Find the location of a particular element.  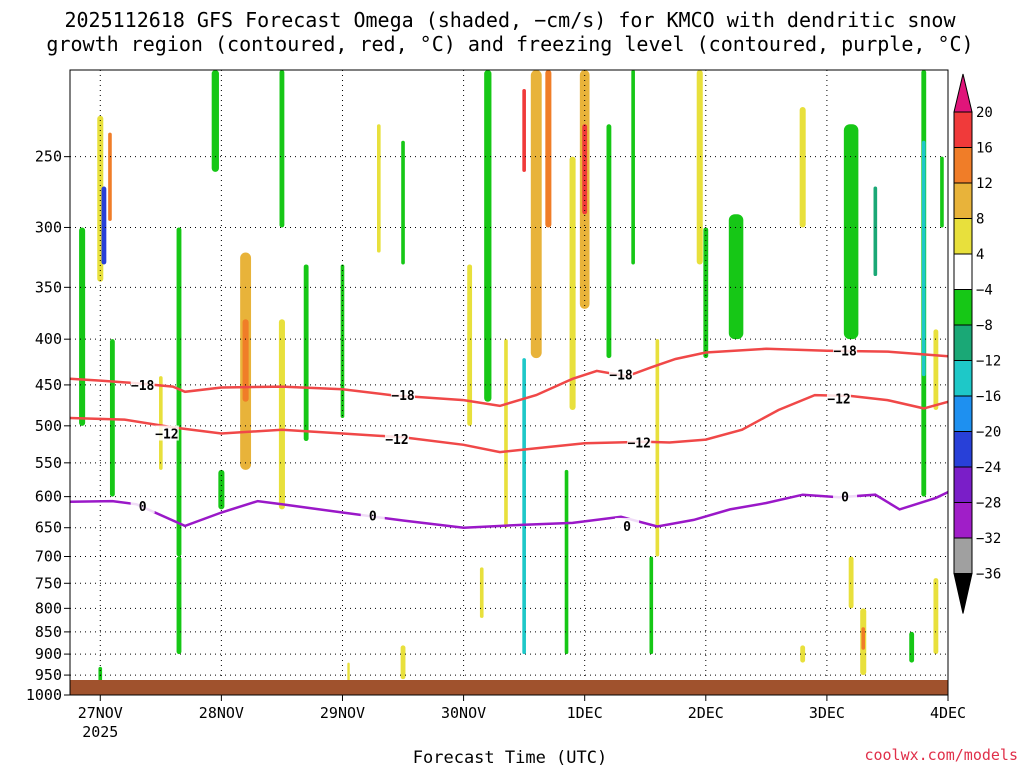

x-tick-label: 2DEC is located at coordinates (706, 713).